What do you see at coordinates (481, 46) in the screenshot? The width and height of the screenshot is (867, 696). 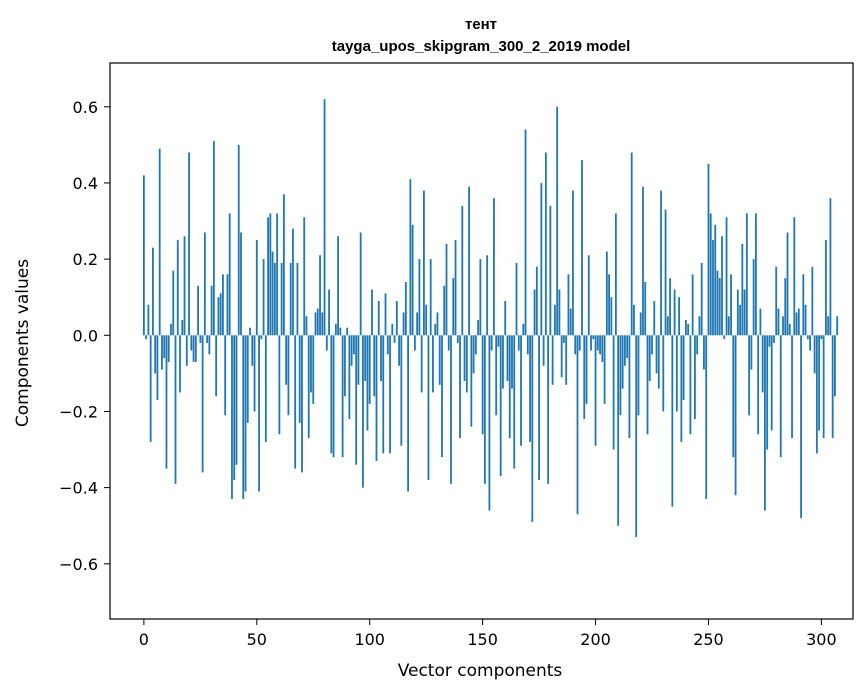 I see `chart-subtitle: tayga_upos_skipgram_300_2_2019 model` at bounding box center [481, 46].